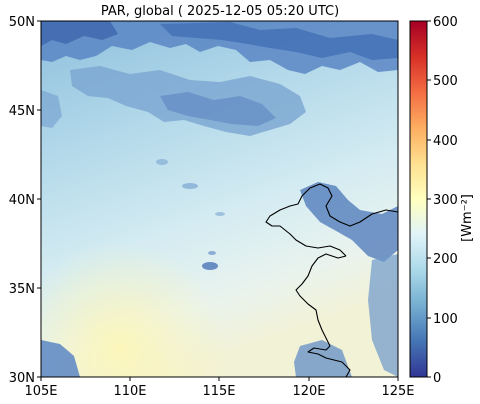  Describe the element at coordinates (22, 289) in the screenshot. I see `y-tick-label: 35N` at that location.